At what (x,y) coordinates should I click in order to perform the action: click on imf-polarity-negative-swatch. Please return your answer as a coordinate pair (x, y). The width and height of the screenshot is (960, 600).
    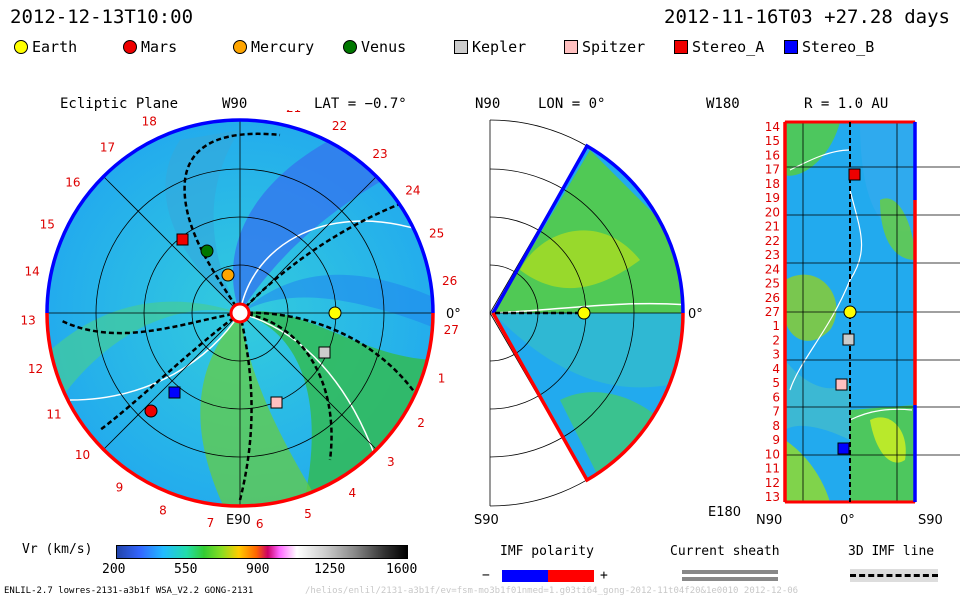
    Looking at the image, I should click on (525, 576).